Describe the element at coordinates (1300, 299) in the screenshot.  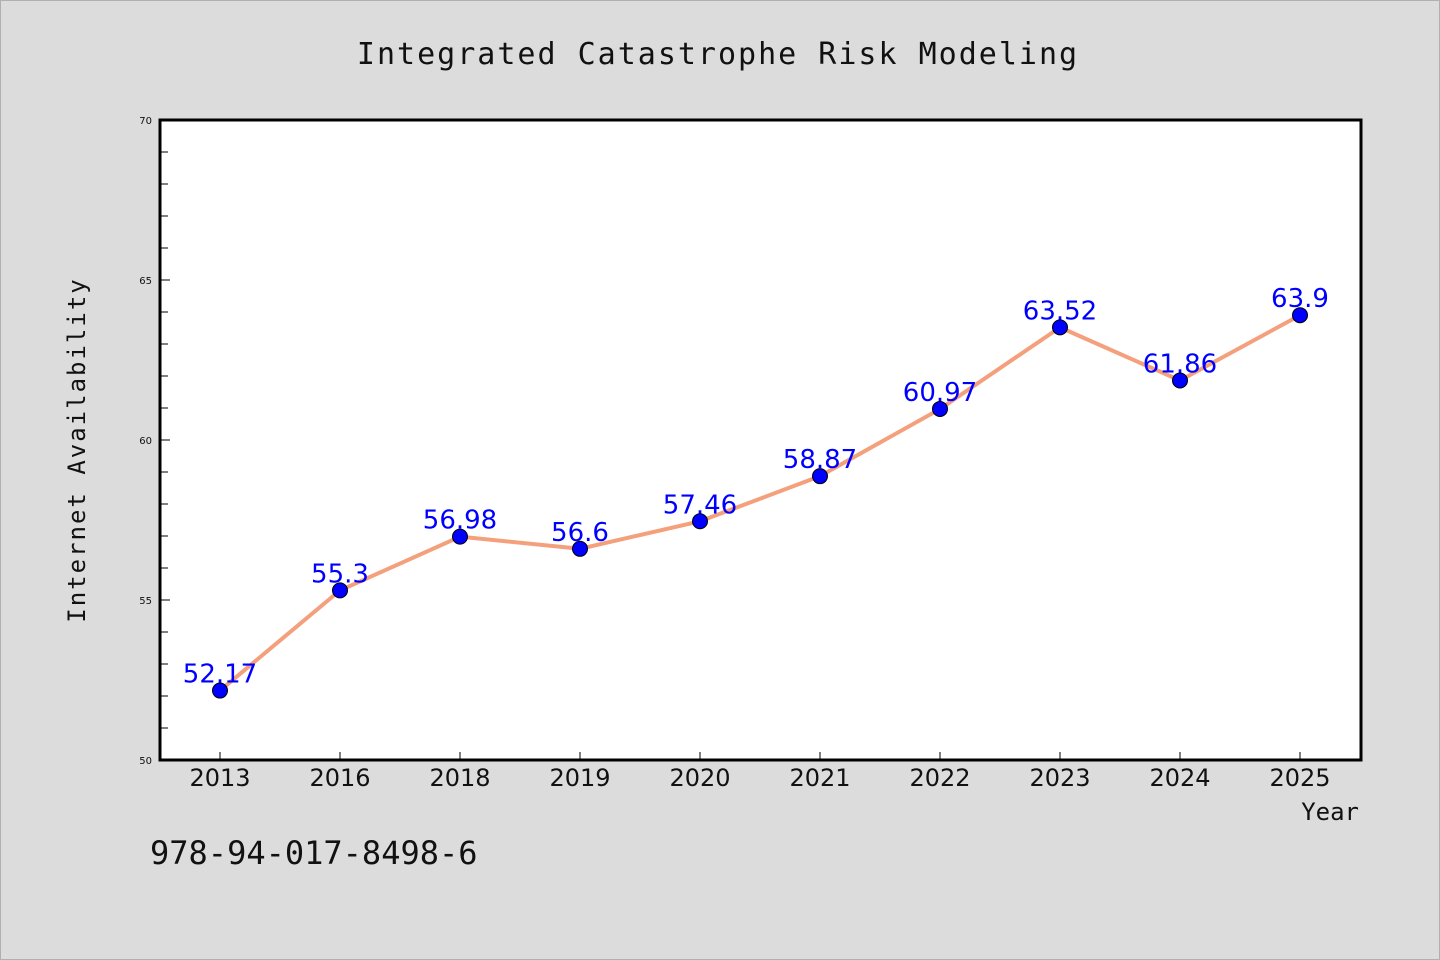
I see `data-label: 63.9` at that location.